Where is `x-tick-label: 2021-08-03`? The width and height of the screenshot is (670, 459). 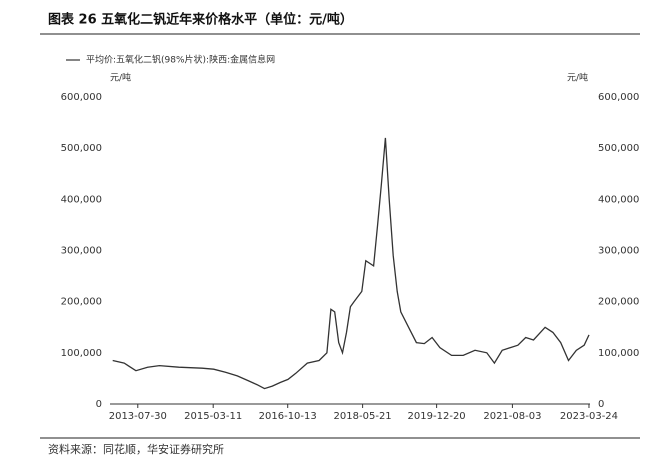
x-tick-label: 2021-08-03 is located at coordinates (512, 416).